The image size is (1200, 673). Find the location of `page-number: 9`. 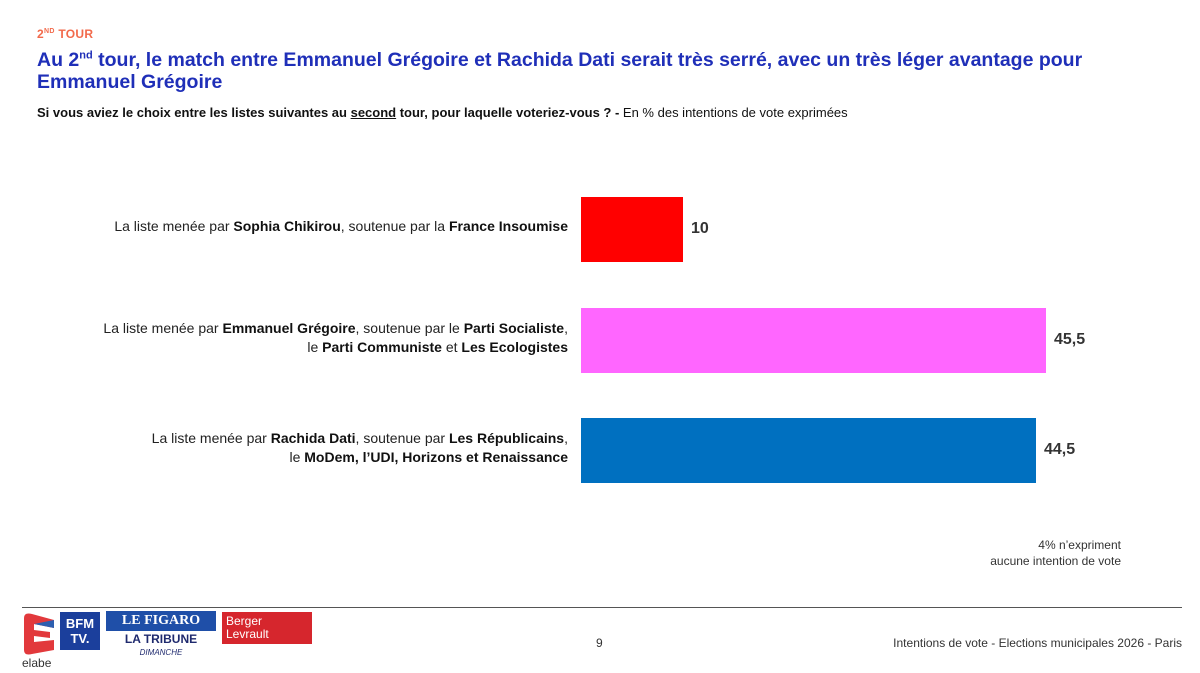

page-number: 9 is located at coordinates (599, 643).